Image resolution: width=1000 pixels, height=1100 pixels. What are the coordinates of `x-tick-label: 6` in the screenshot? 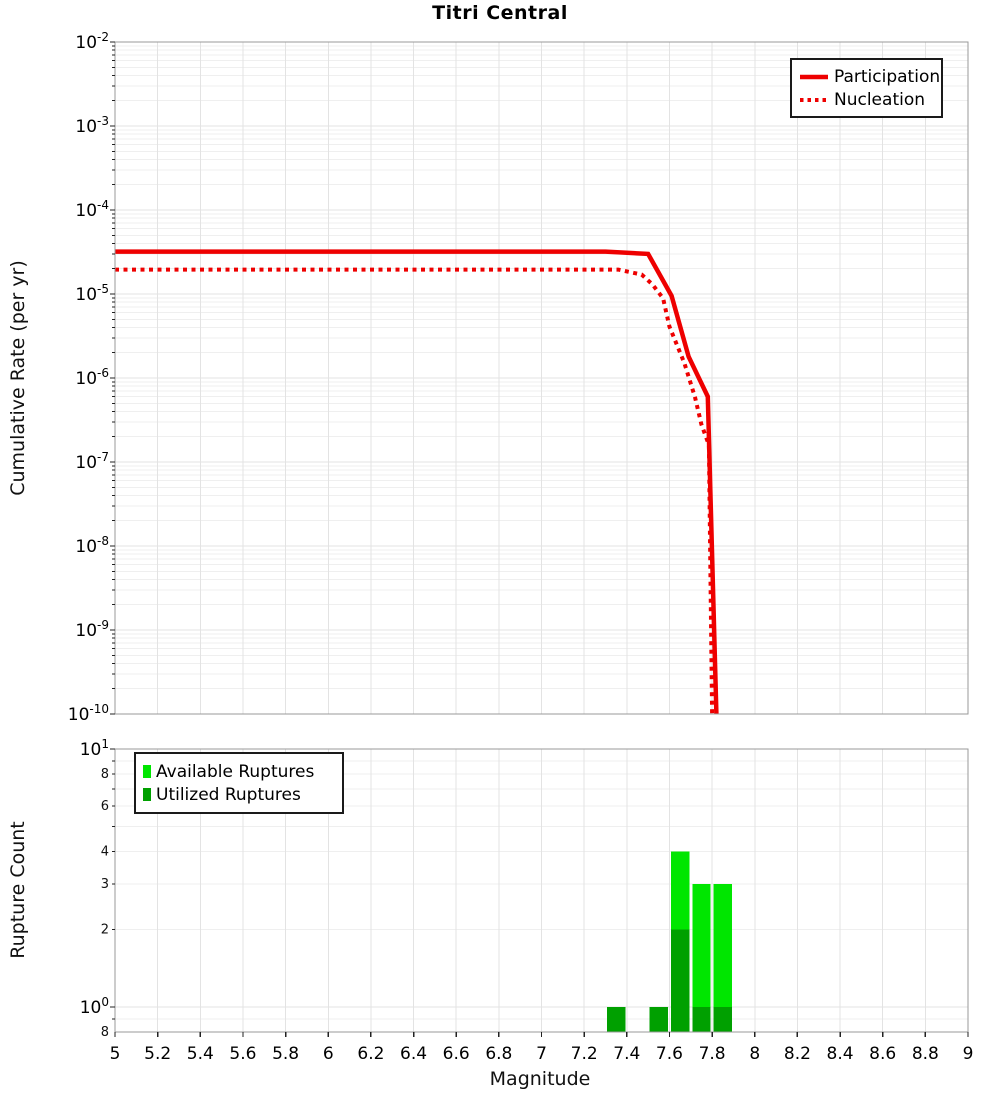 It's located at (328, 1054).